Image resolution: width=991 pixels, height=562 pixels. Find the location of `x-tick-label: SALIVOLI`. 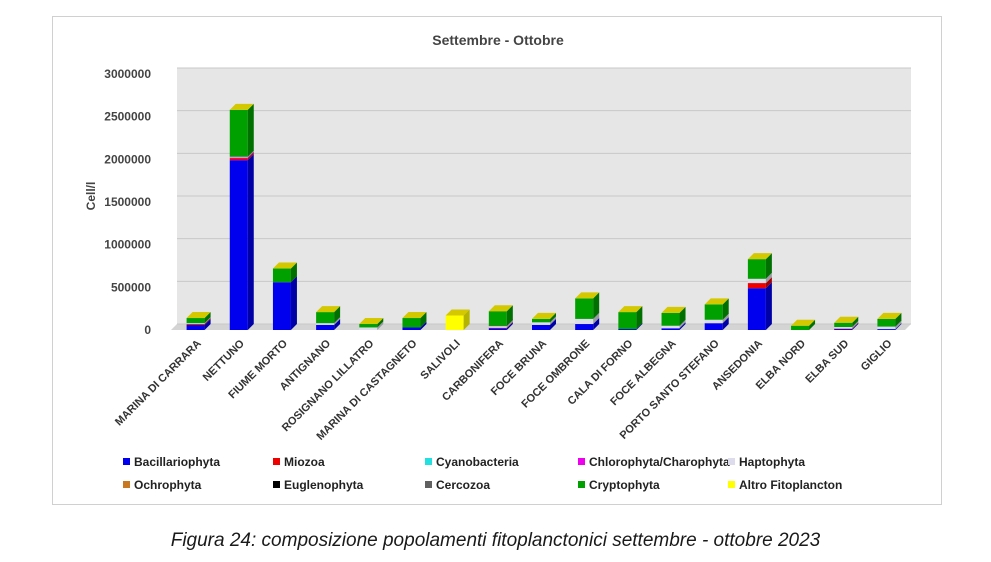

x-tick-label: SALIVOLI is located at coordinates (440, 360).